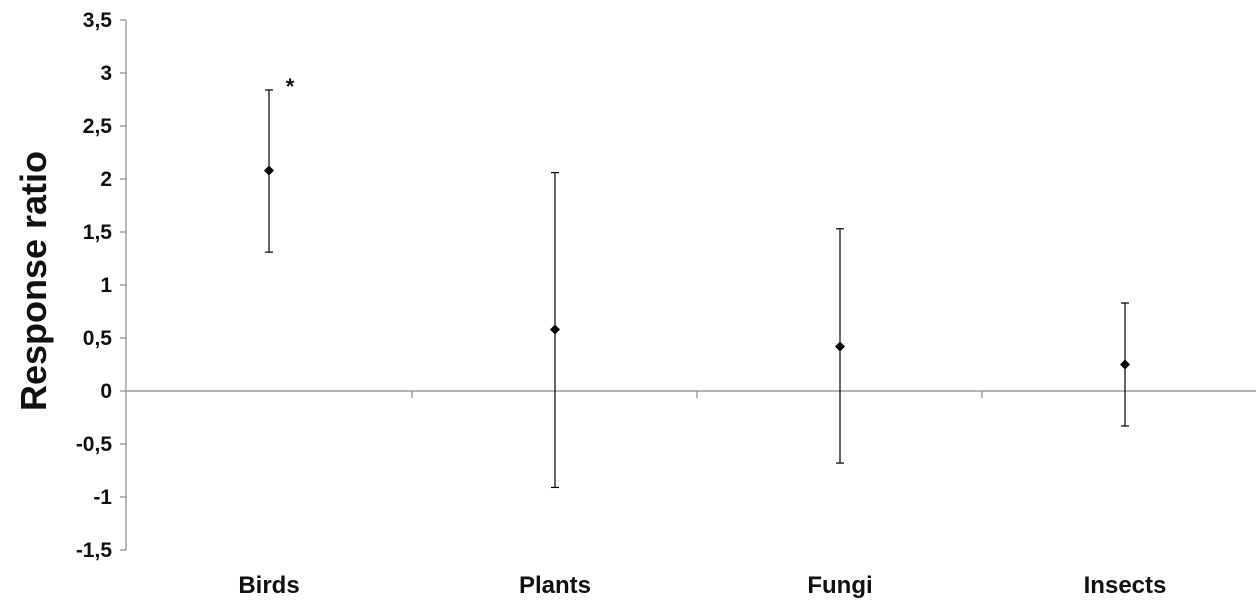  I want to click on y-tick-label: 1, so click(106, 285).